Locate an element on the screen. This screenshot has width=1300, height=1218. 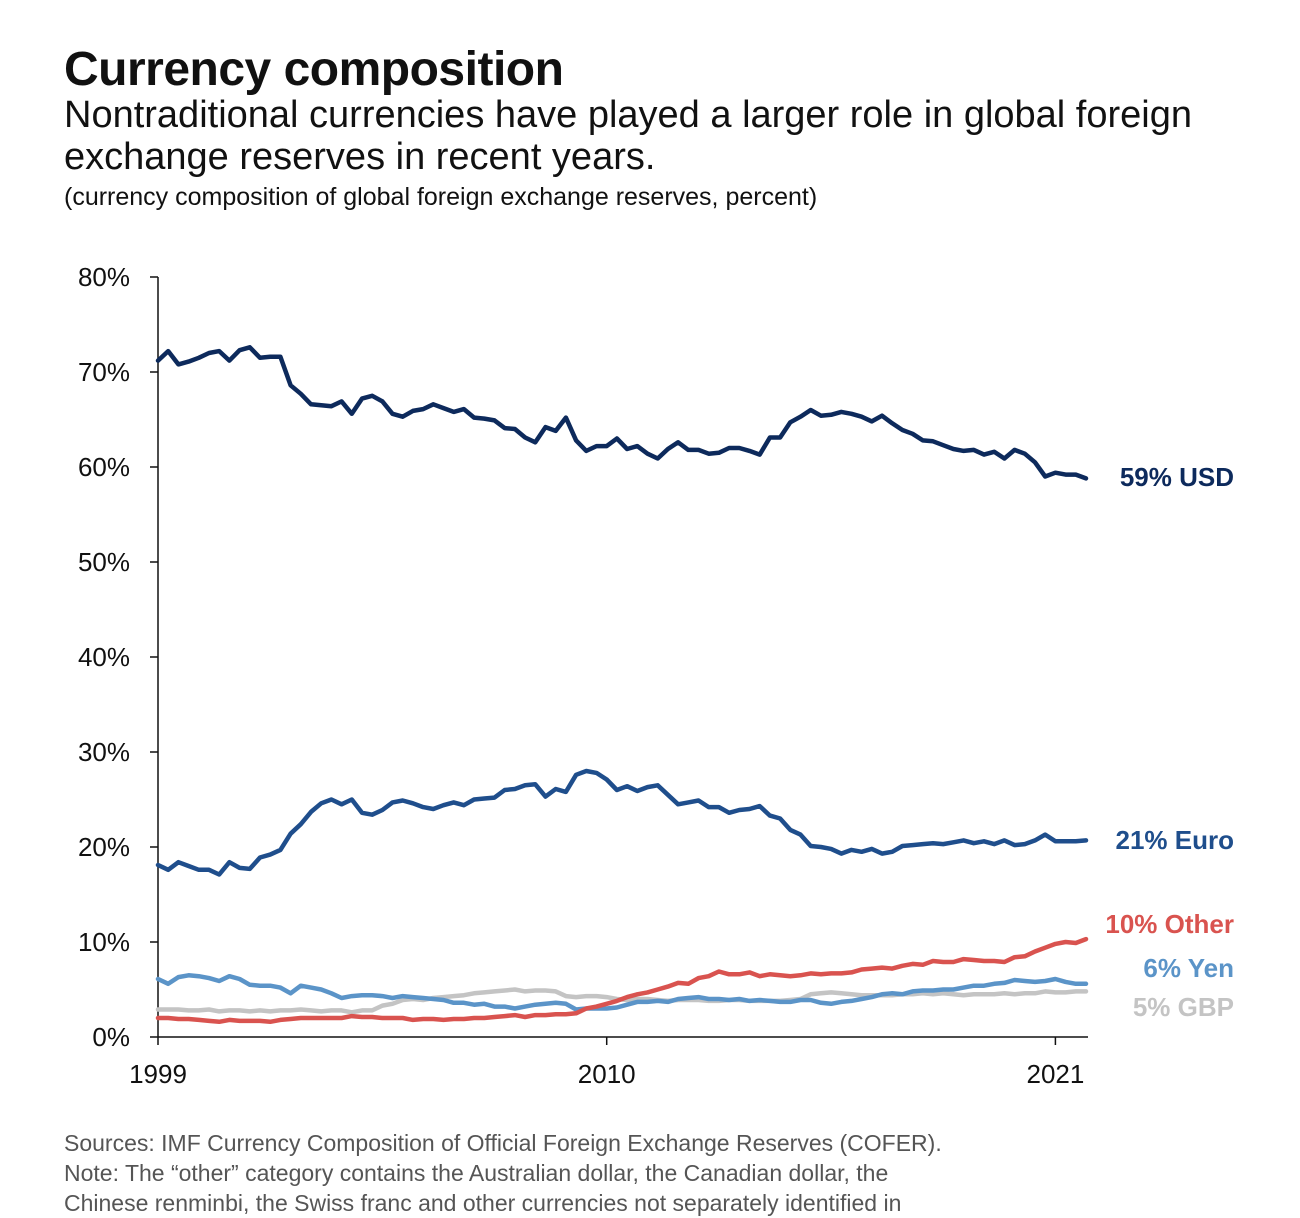
series-line-yen is located at coordinates (622, 992).